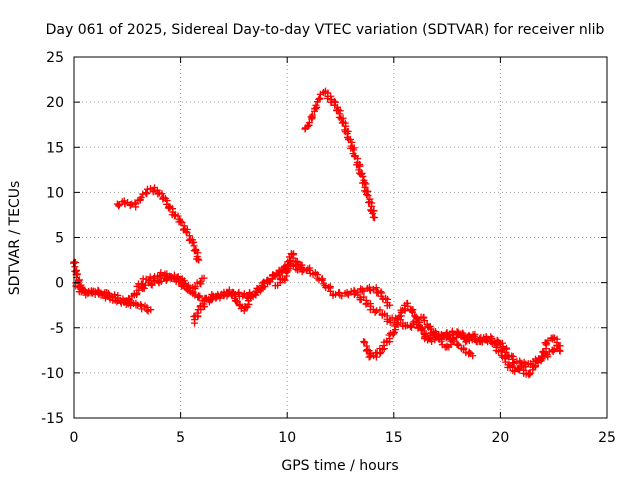 The image size is (640, 480). Describe the element at coordinates (180, 438) in the screenshot. I see `x-tick-label: 5` at that location.